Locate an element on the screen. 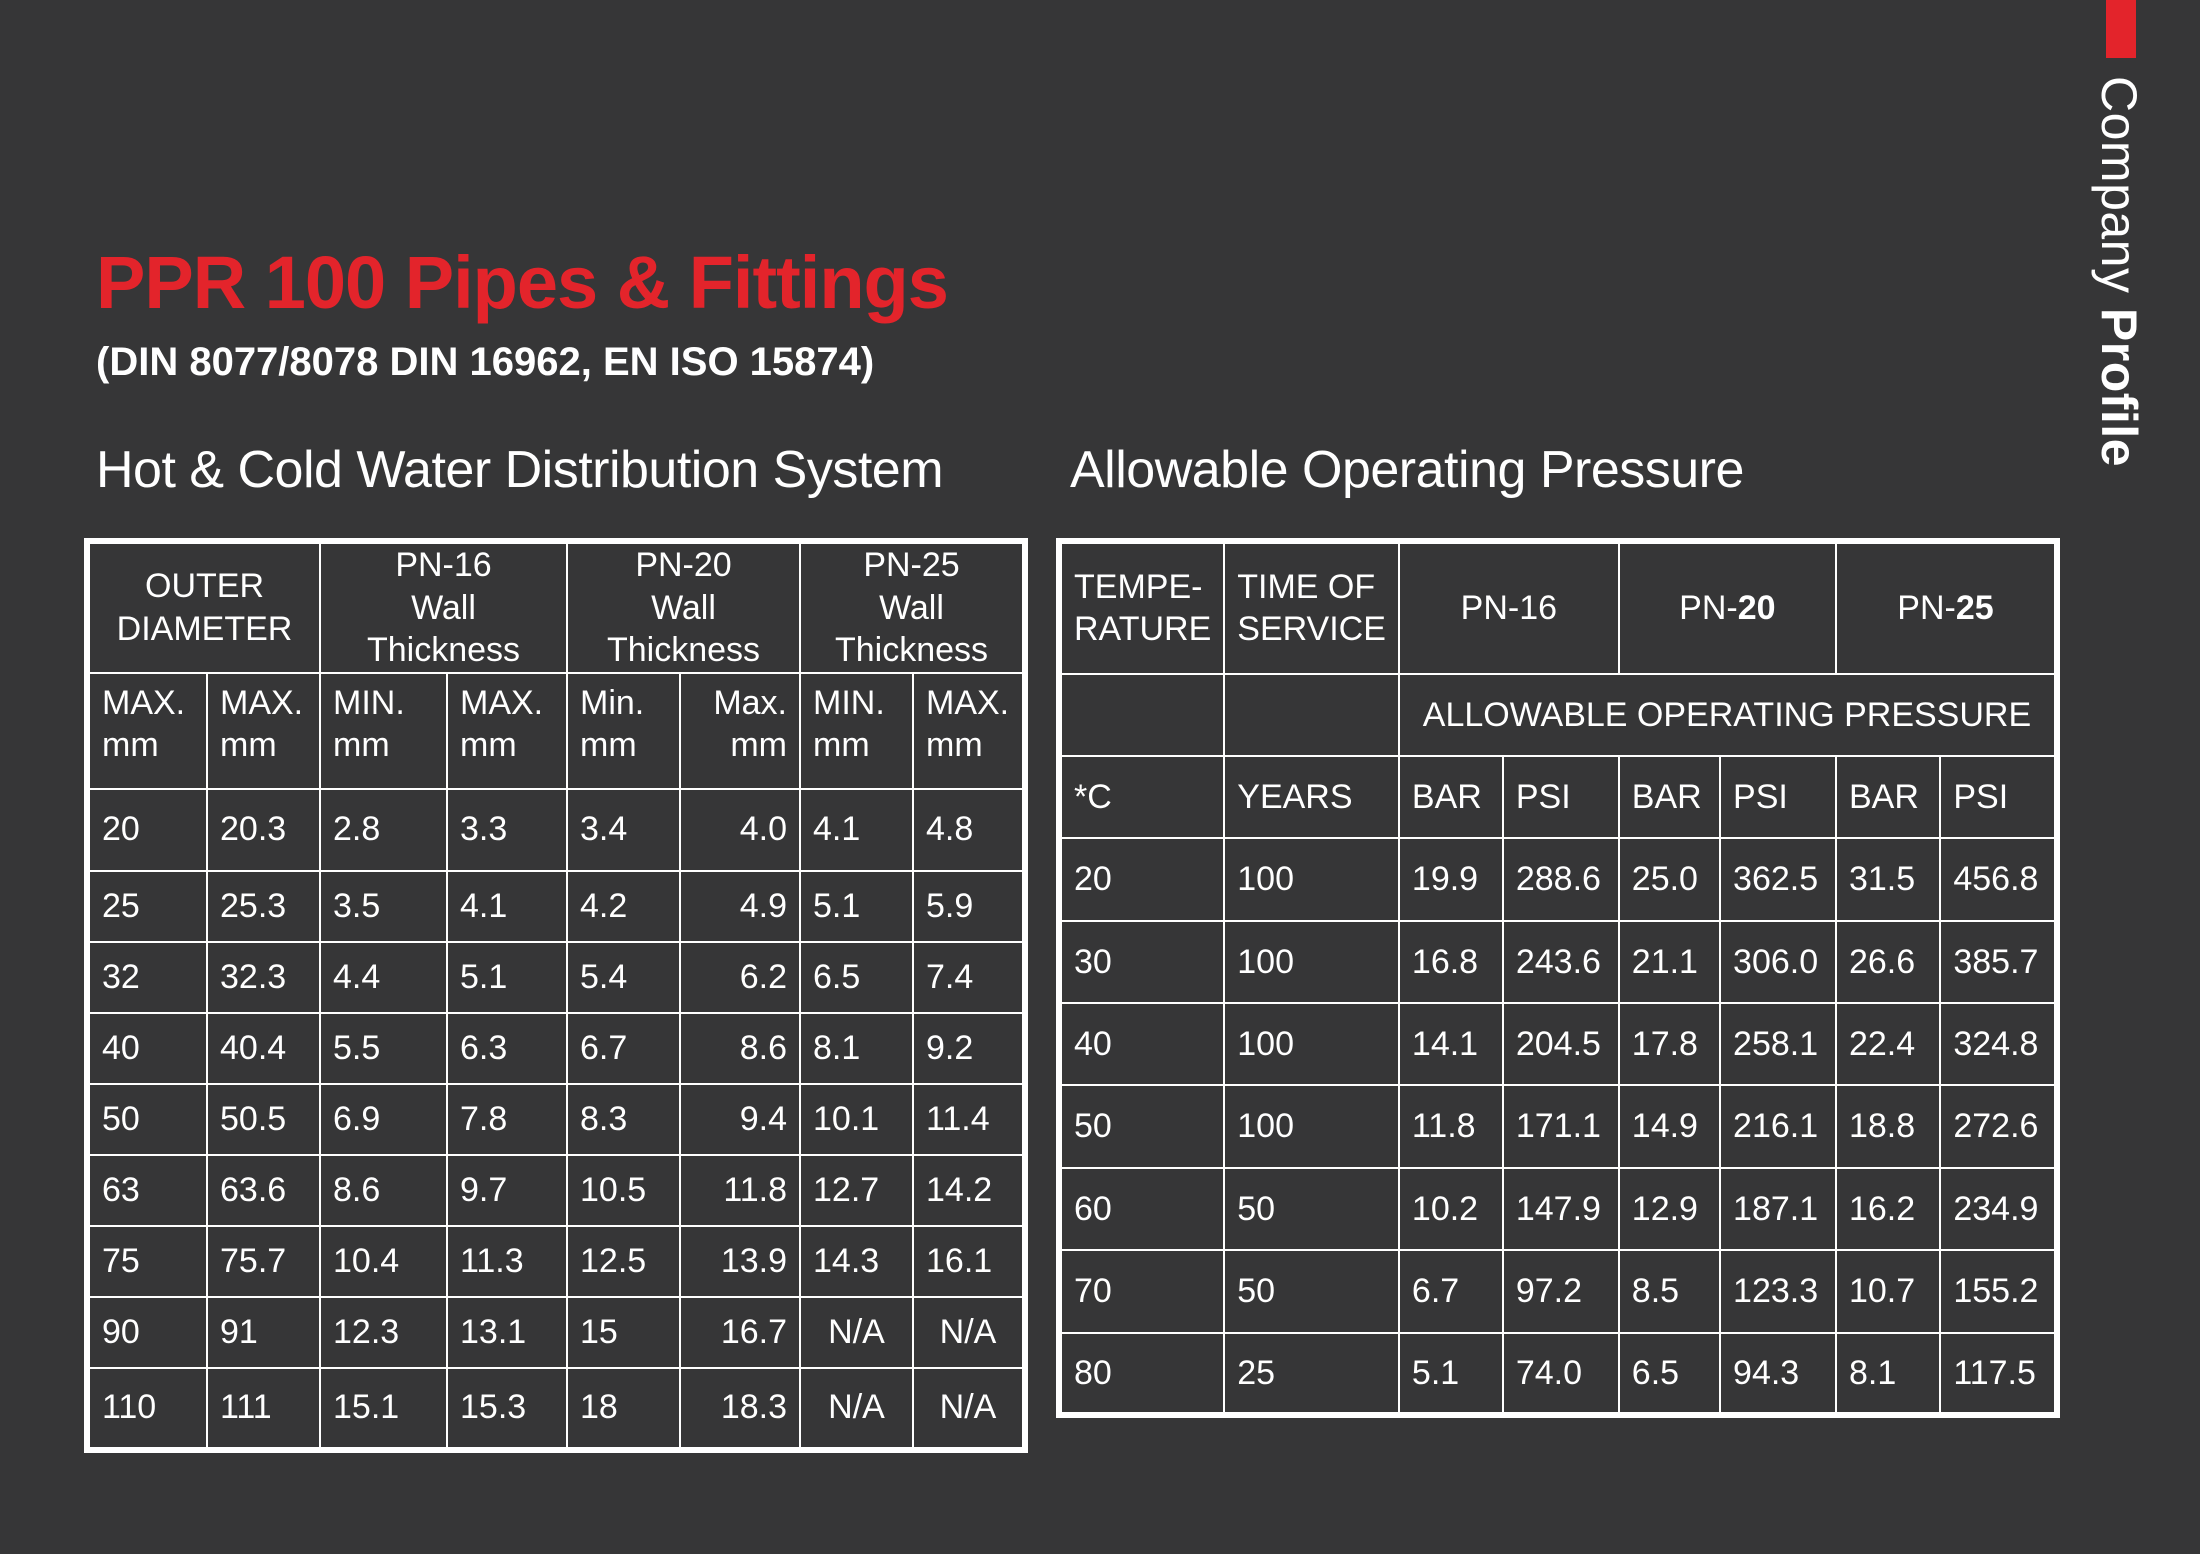  table-cell: 272.6 is located at coordinates (1998, 1126).